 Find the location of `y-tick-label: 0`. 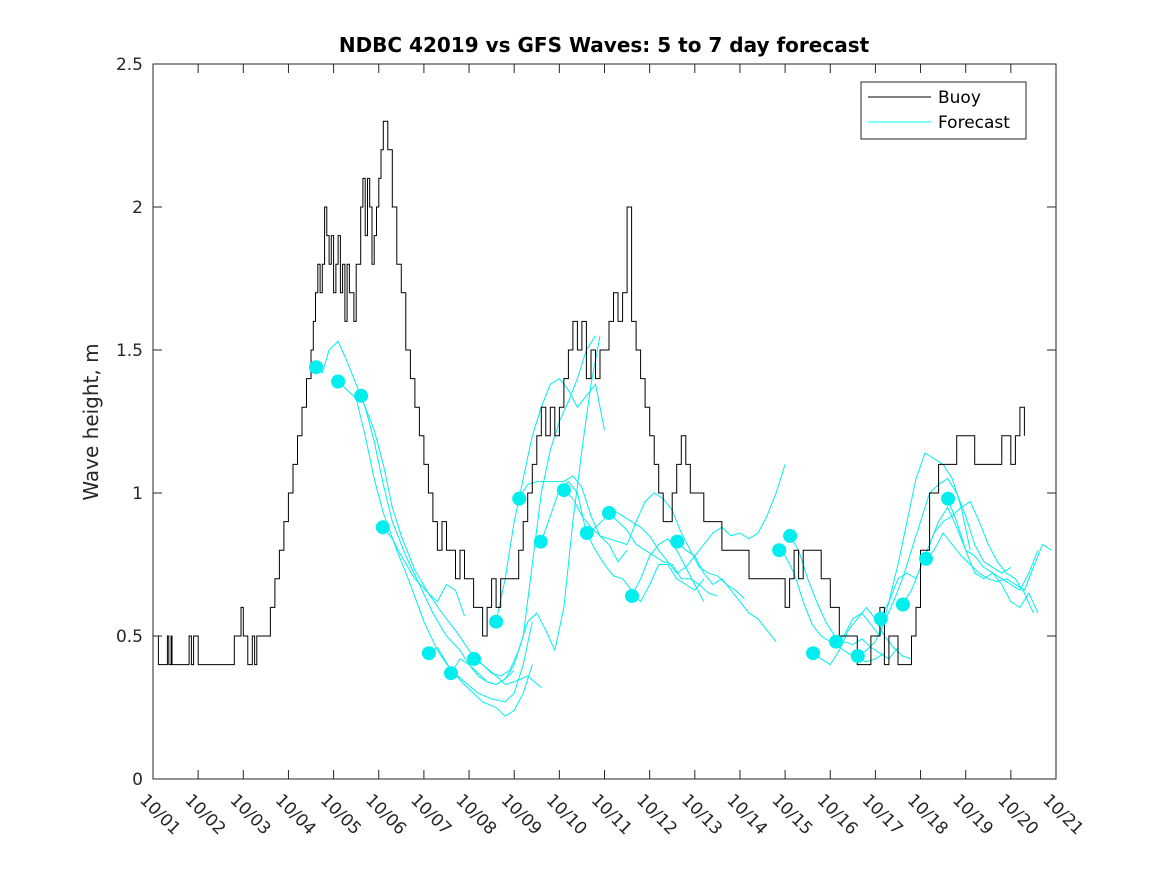

y-tick-label: 0 is located at coordinates (137, 780).